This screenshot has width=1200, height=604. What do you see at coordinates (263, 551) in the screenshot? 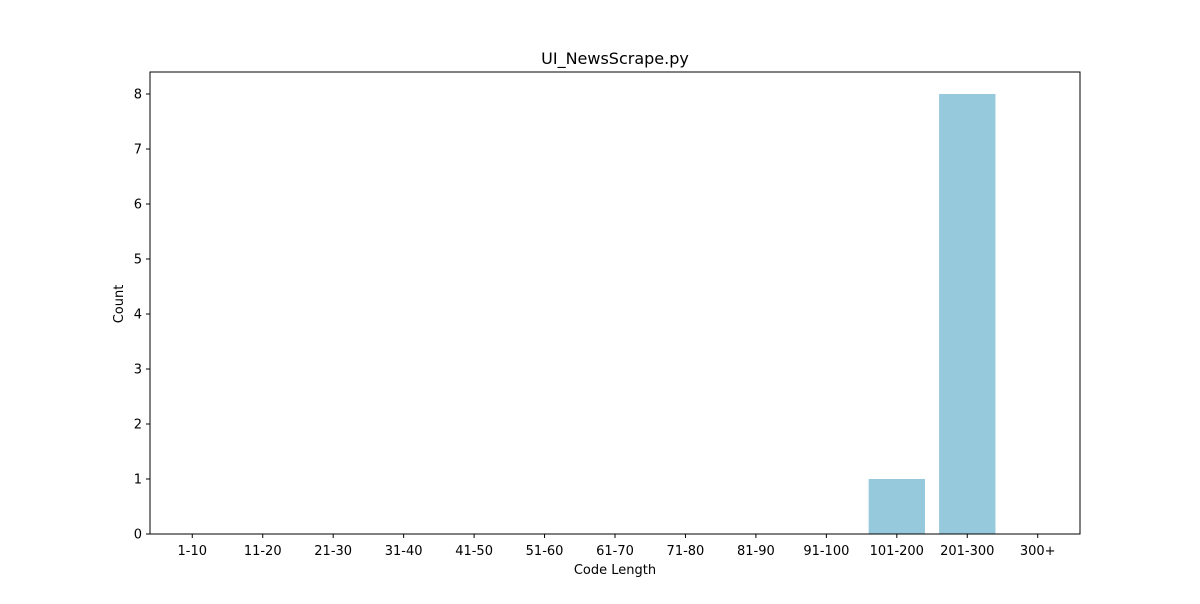
I see `x-tick-label: 11-20` at bounding box center [263, 551].